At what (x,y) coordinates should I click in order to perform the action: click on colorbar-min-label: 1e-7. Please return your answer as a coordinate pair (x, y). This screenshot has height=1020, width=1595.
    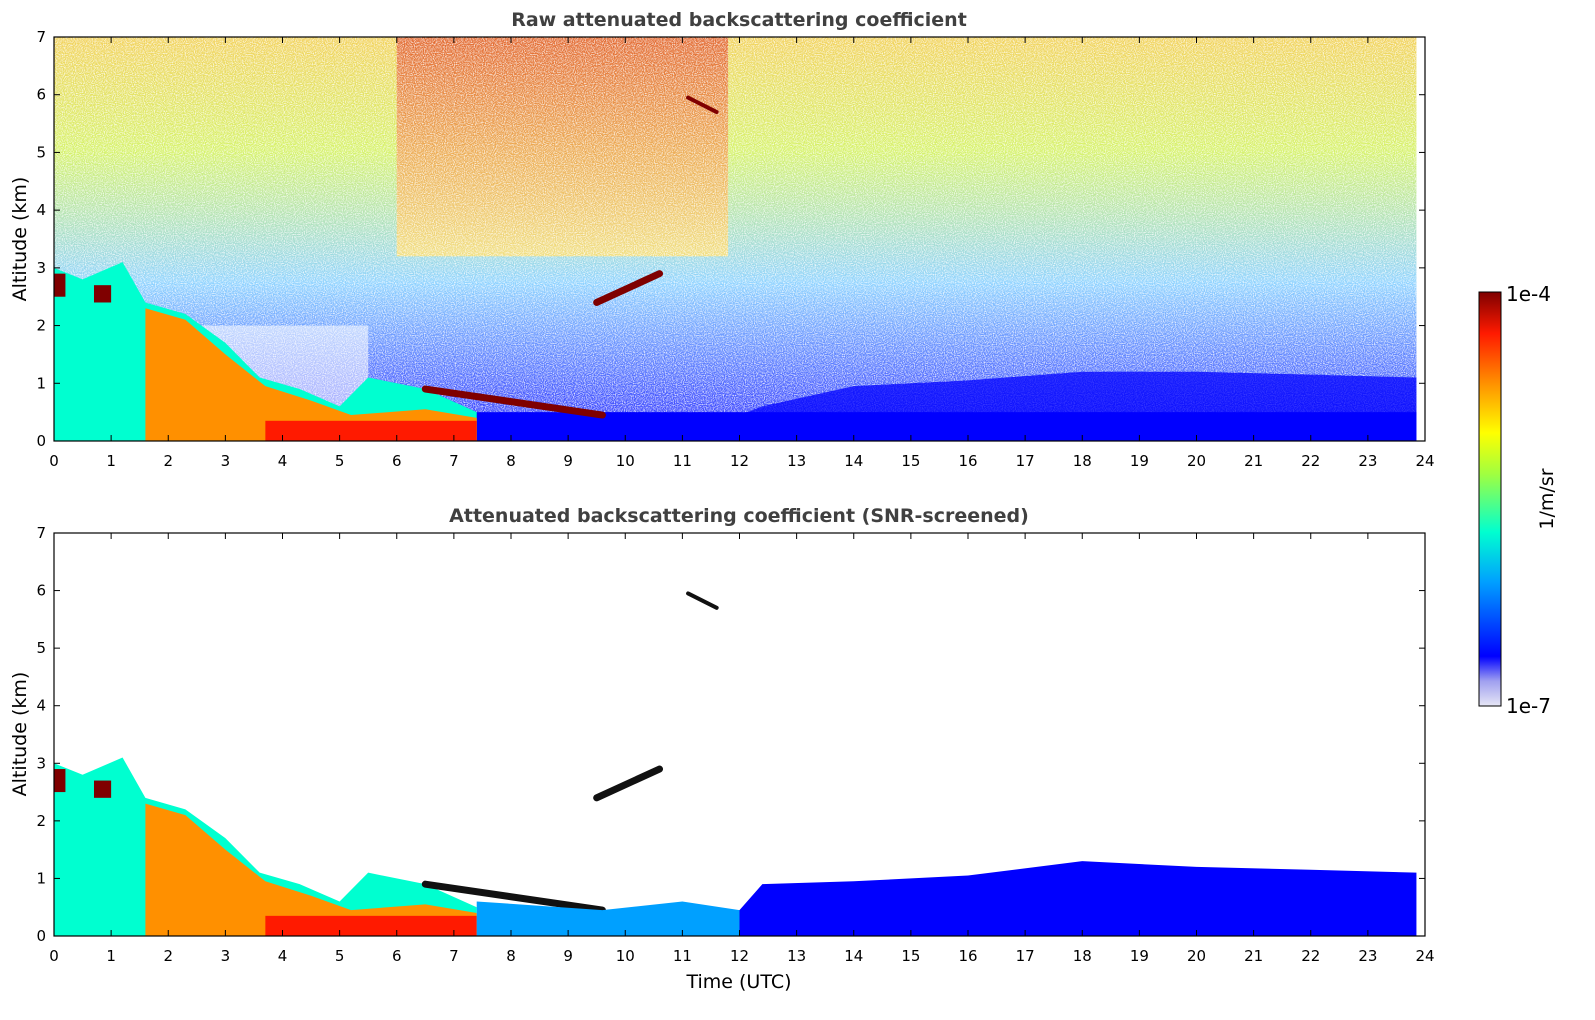
    Looking at the image, I should click on (1528, 706).